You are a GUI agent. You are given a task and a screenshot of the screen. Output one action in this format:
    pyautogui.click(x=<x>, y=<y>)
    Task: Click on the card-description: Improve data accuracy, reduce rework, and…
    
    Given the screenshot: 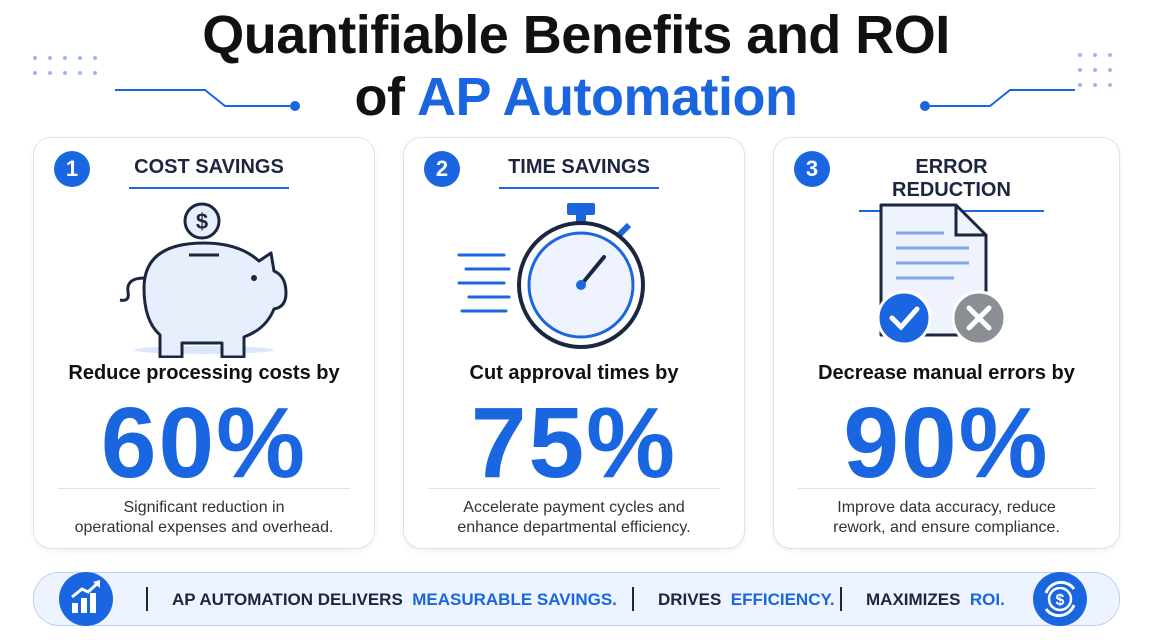 What is the action you would take?
    pyautogui.click(x=946, y=518)
    